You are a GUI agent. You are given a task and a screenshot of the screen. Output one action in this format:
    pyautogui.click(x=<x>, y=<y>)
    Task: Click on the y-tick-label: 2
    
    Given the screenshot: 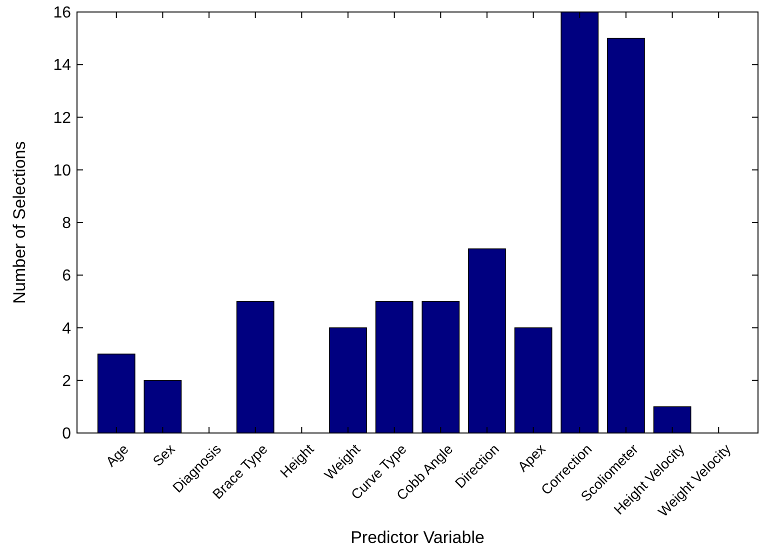 What is the action you would take?
    pyautogui.click(x=67, y=381)
    